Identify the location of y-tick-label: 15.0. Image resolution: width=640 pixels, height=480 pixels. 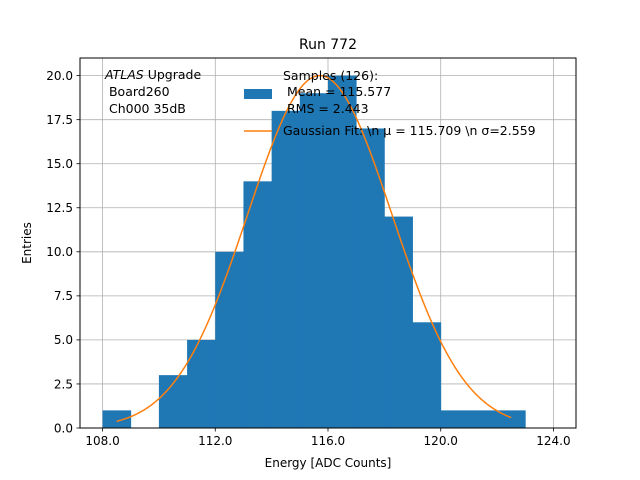
(59, 164).